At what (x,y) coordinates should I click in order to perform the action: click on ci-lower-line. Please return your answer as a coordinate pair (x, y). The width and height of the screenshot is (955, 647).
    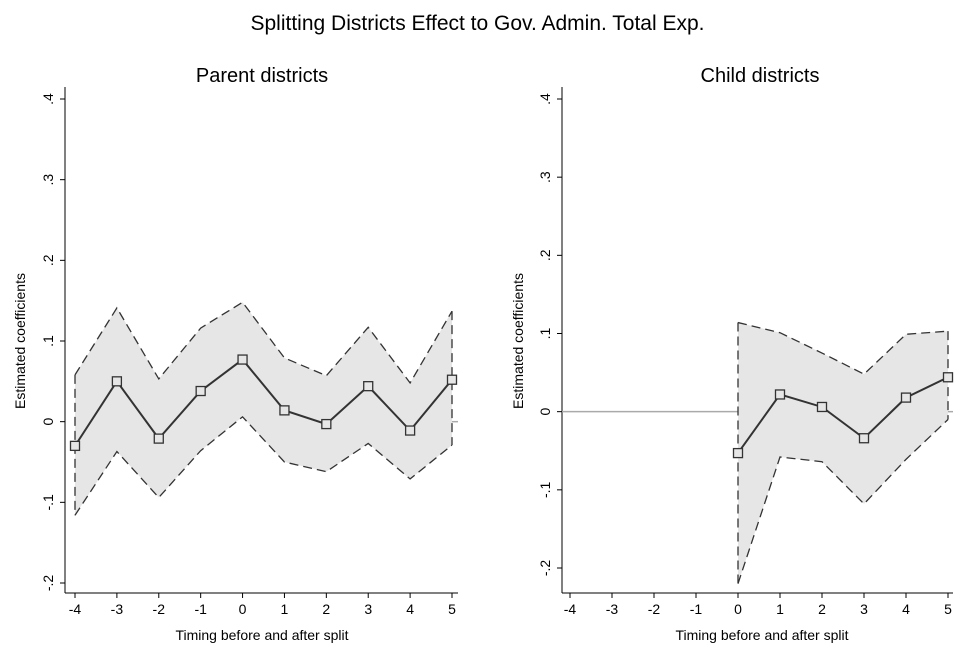
    Looking at the image, I should click on (263, 465).